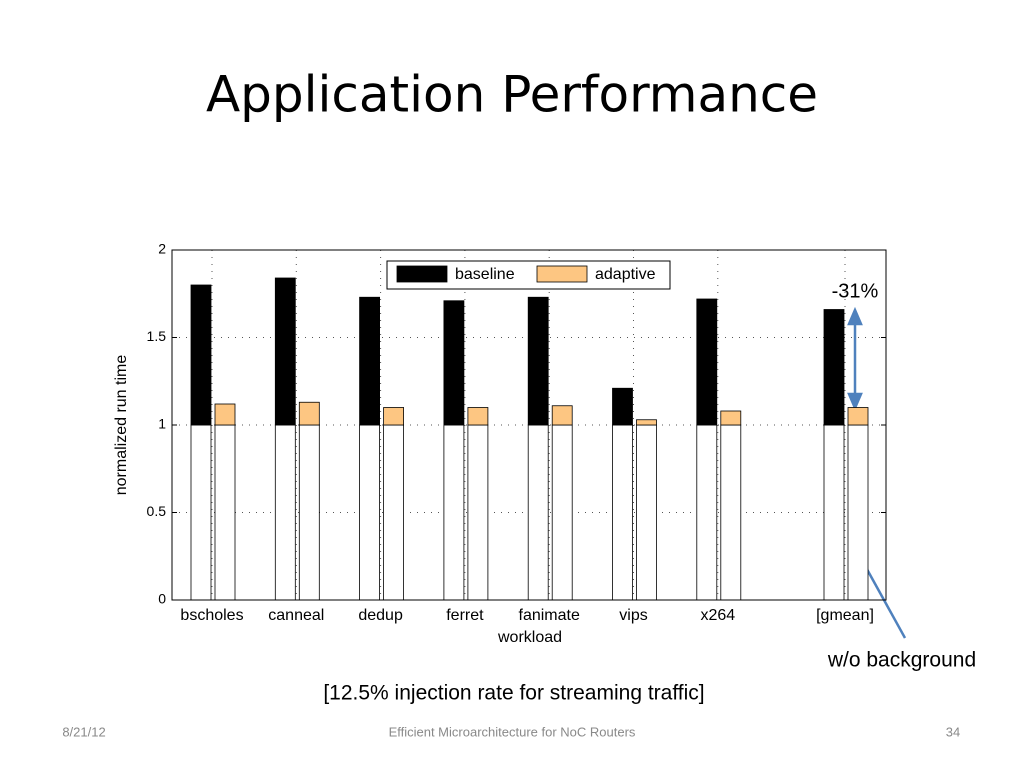 The image size is (1024, 773). I want to click on footer-date: 8/21/12, so click(83, 731).